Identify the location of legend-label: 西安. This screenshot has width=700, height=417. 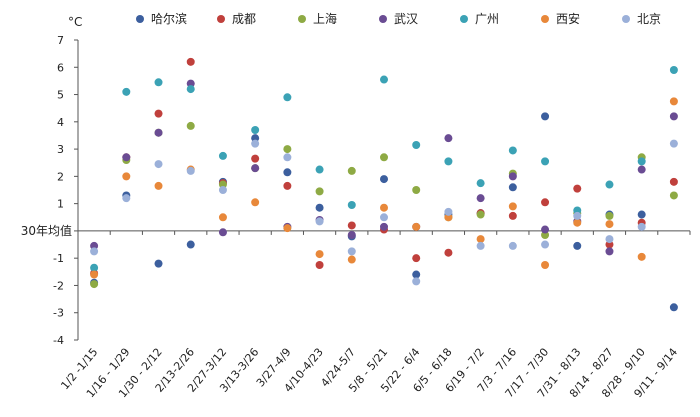
(568, 18).